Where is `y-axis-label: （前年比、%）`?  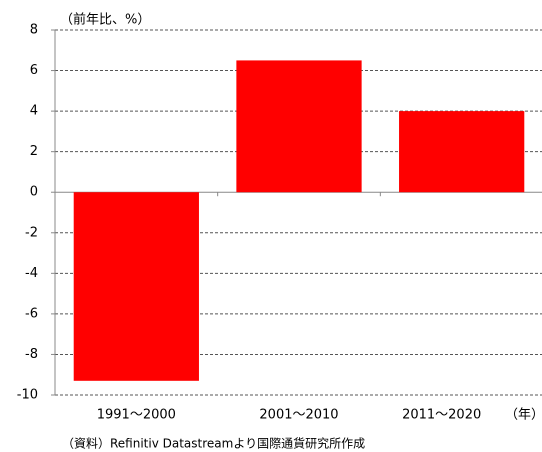 y-axis-label: （前年比、%） is located at coordinates (105, 20).